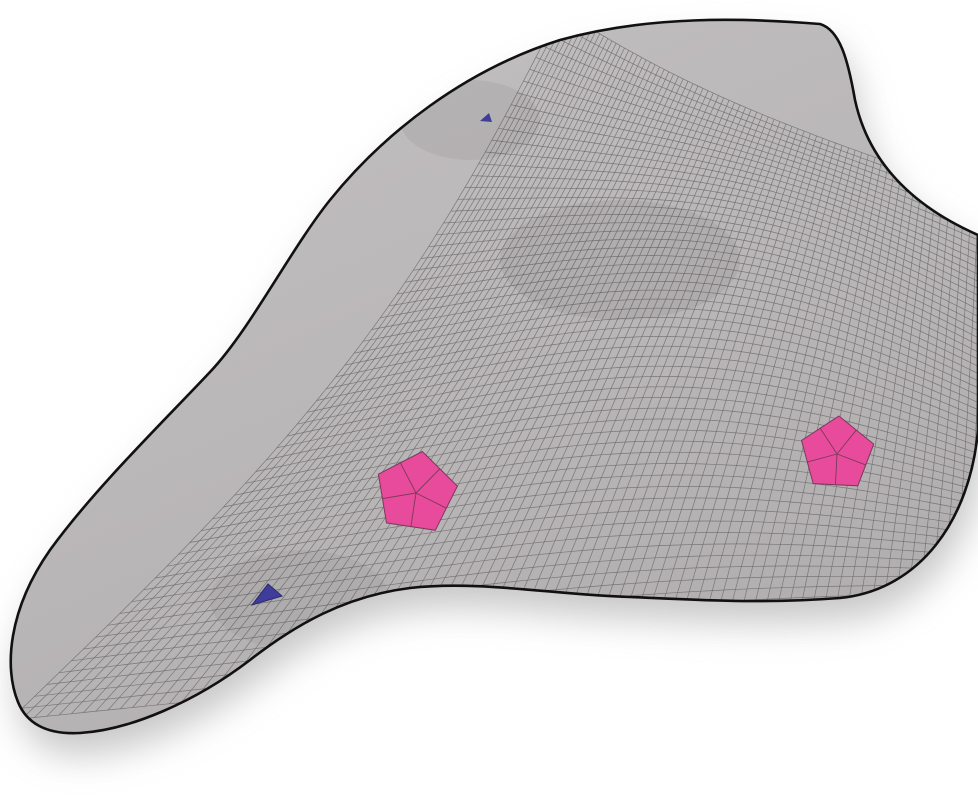 This screenshot has width=978, height=800. I want to click on singularity-pentagon-left, so click(418, 490).